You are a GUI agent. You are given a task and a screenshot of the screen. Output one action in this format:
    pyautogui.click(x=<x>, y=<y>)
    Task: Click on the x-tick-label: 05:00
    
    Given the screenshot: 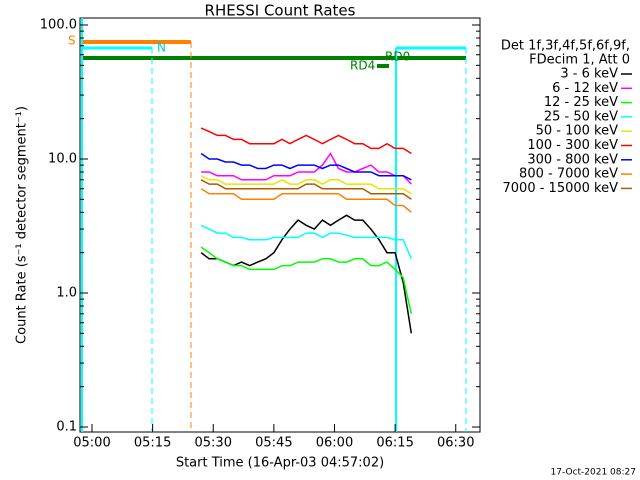 What is the action you would take?
    pyautogui.click(x=91, y=443)
    